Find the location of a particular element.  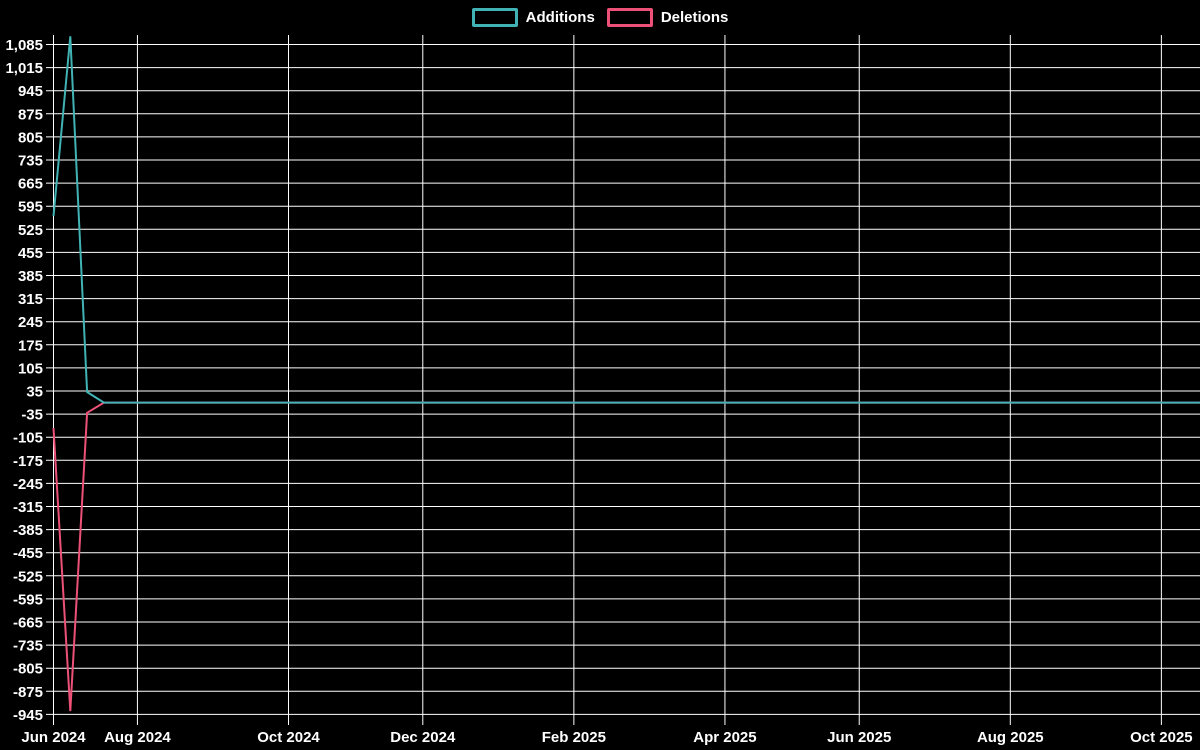

y-tick-label: -385 is located at coordinates (28, 530).